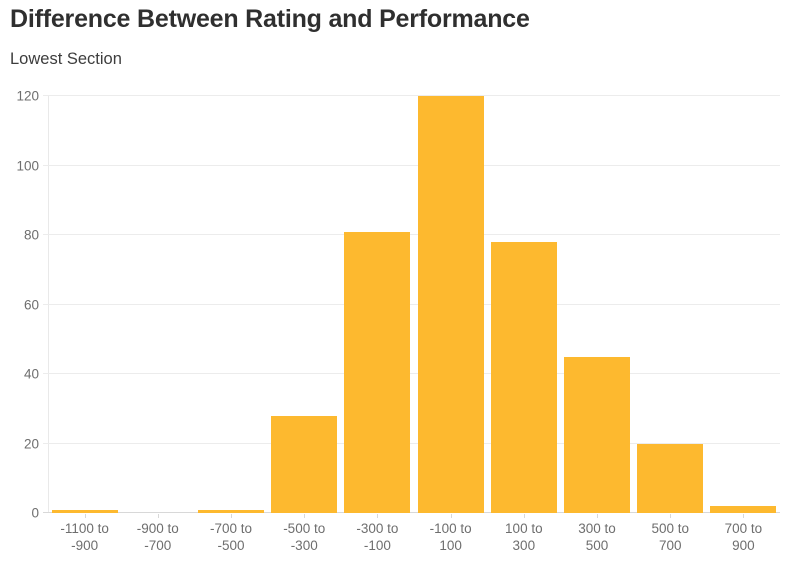  I want to click on x-tick-label-line2: 500, so click(597, 545).